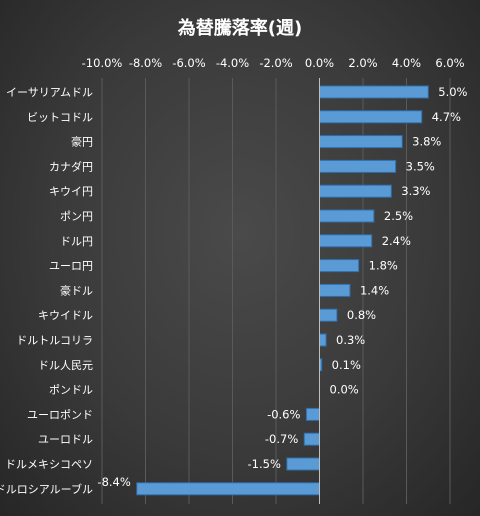  Describe the element at coordinates (361, 315) in the screenshot. I see `data-label: 0.8%` at that location.